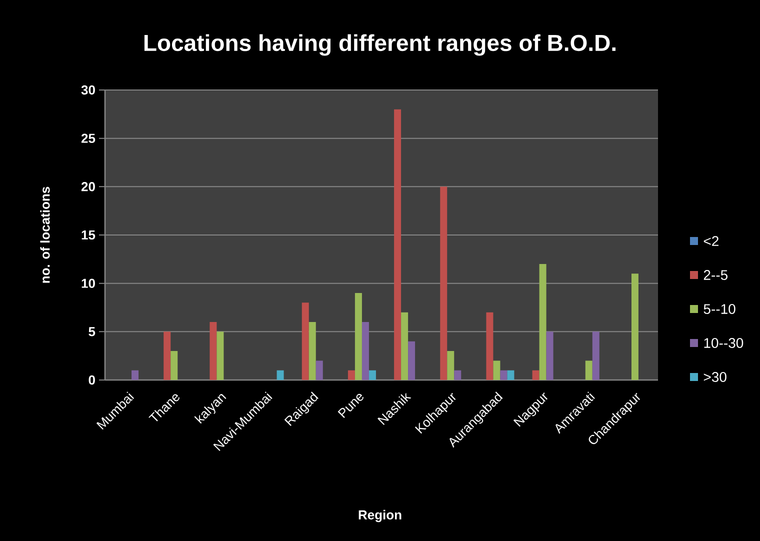  What do you see at coordinates (711, 241) in the screenshot?
I see `legend-label: <2` at bounding box center [711, 241].